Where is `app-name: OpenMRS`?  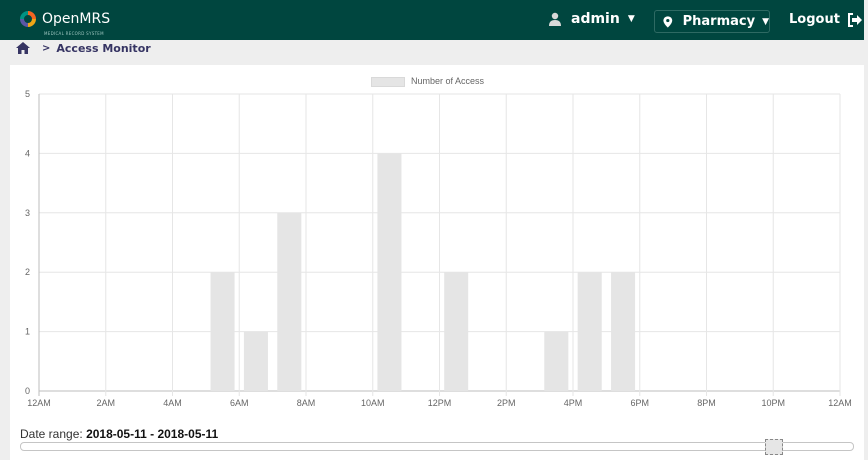 app-name: OpenMRS is located at coordinates (76, 19).